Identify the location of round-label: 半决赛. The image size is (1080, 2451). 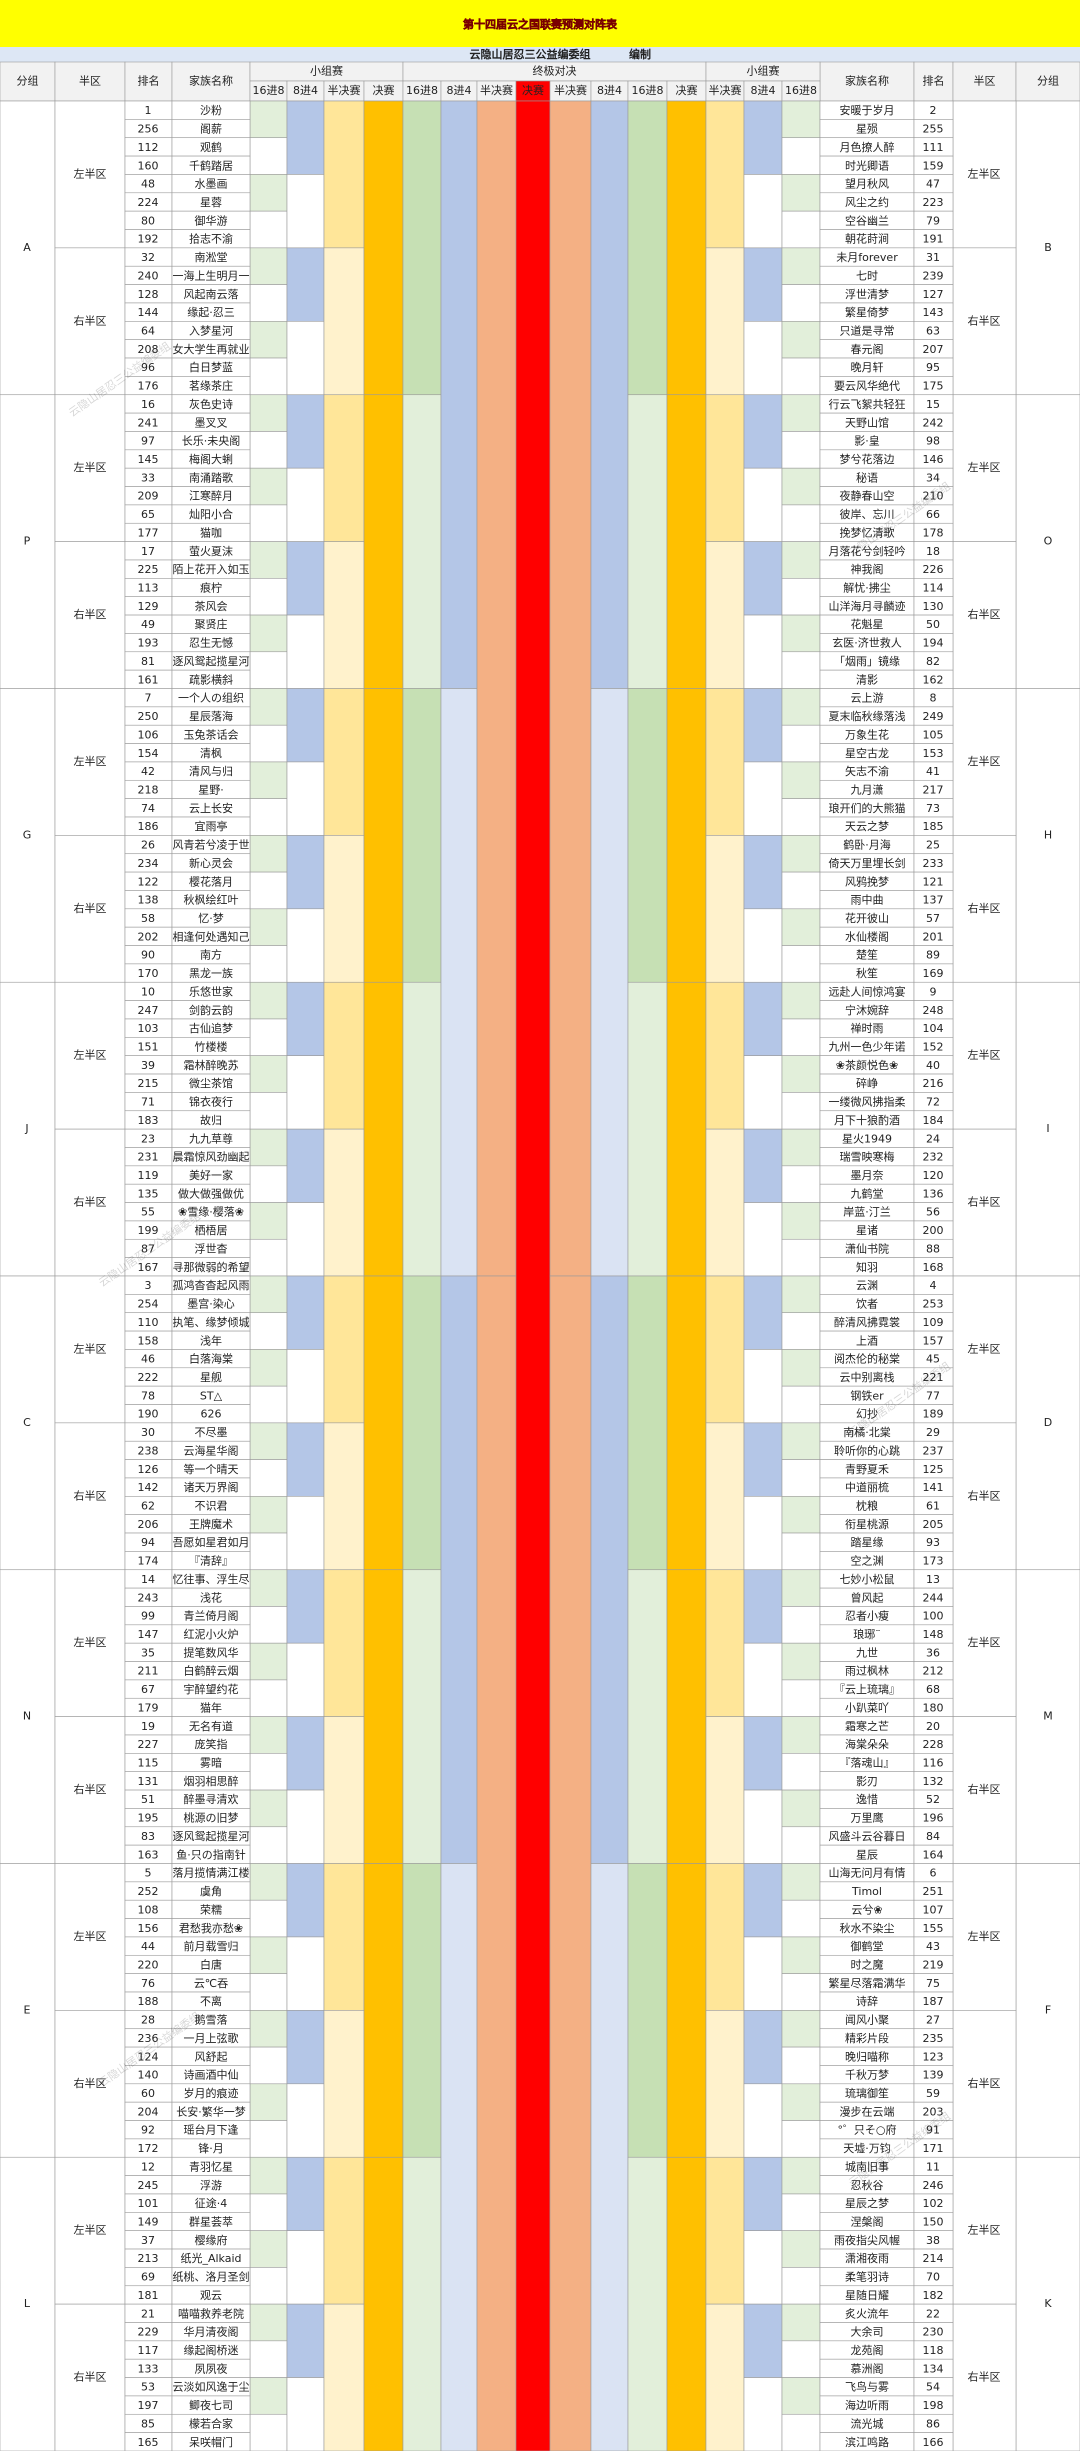
(344, 90).